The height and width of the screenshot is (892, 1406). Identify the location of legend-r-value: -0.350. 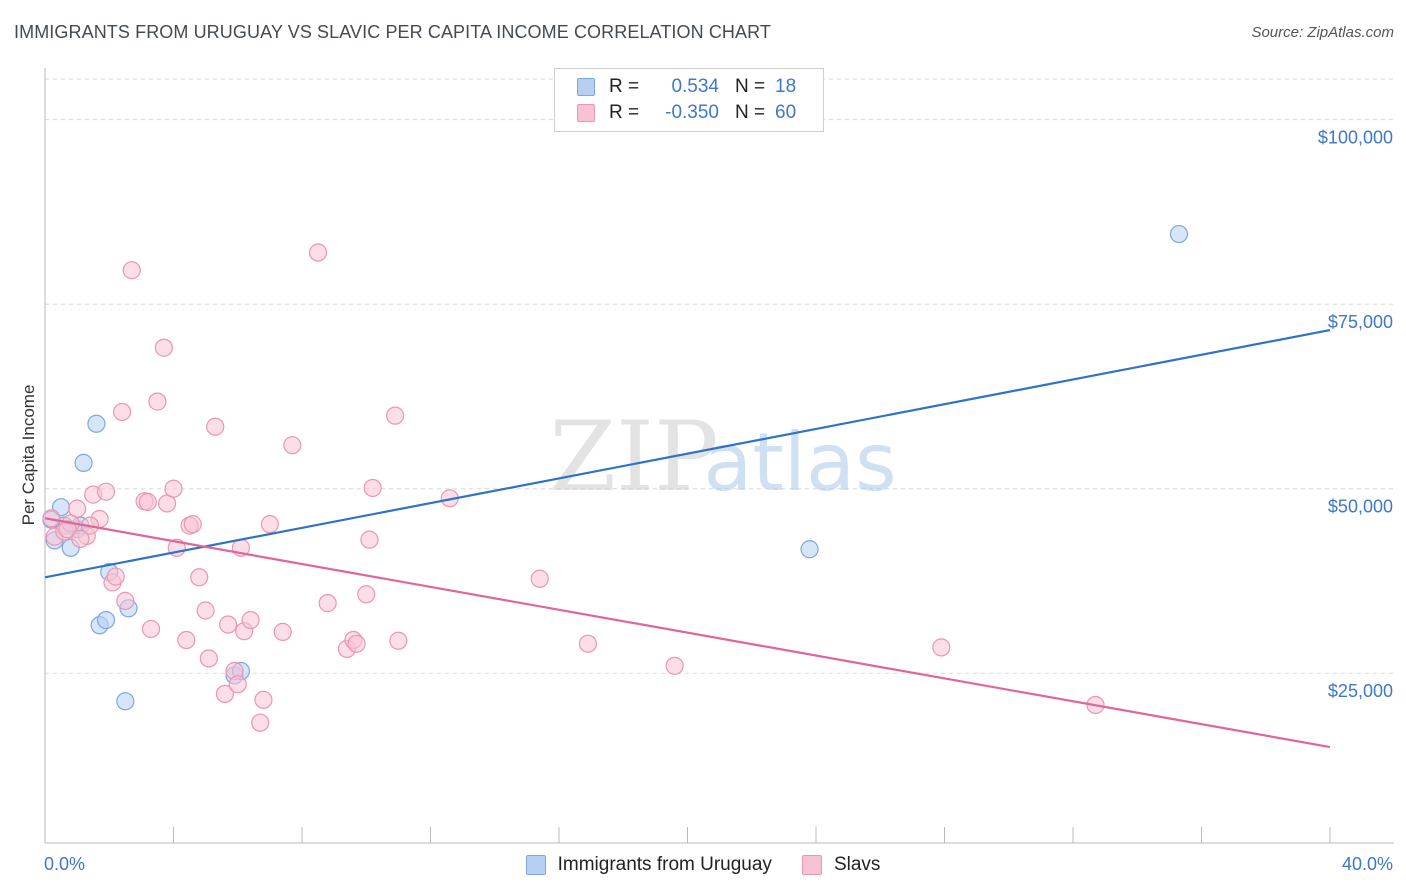
(692, 112).